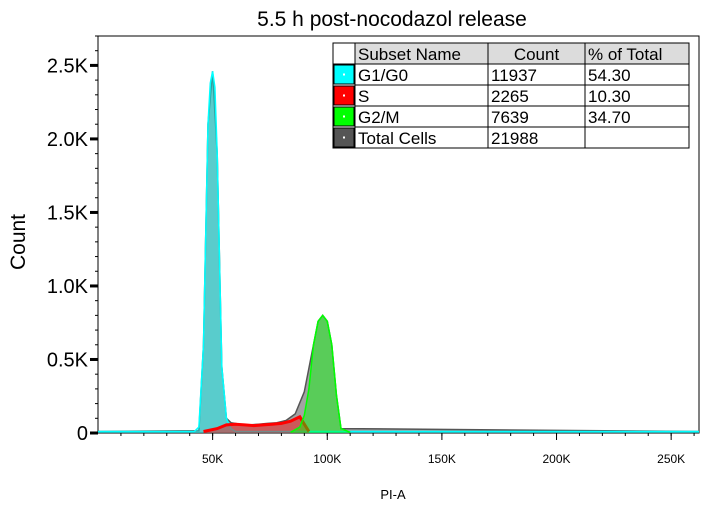  What do you see at coordinates (363, 96) in the screenshot?
I see `legend-row-name: S` at bounding box center [363, 96].